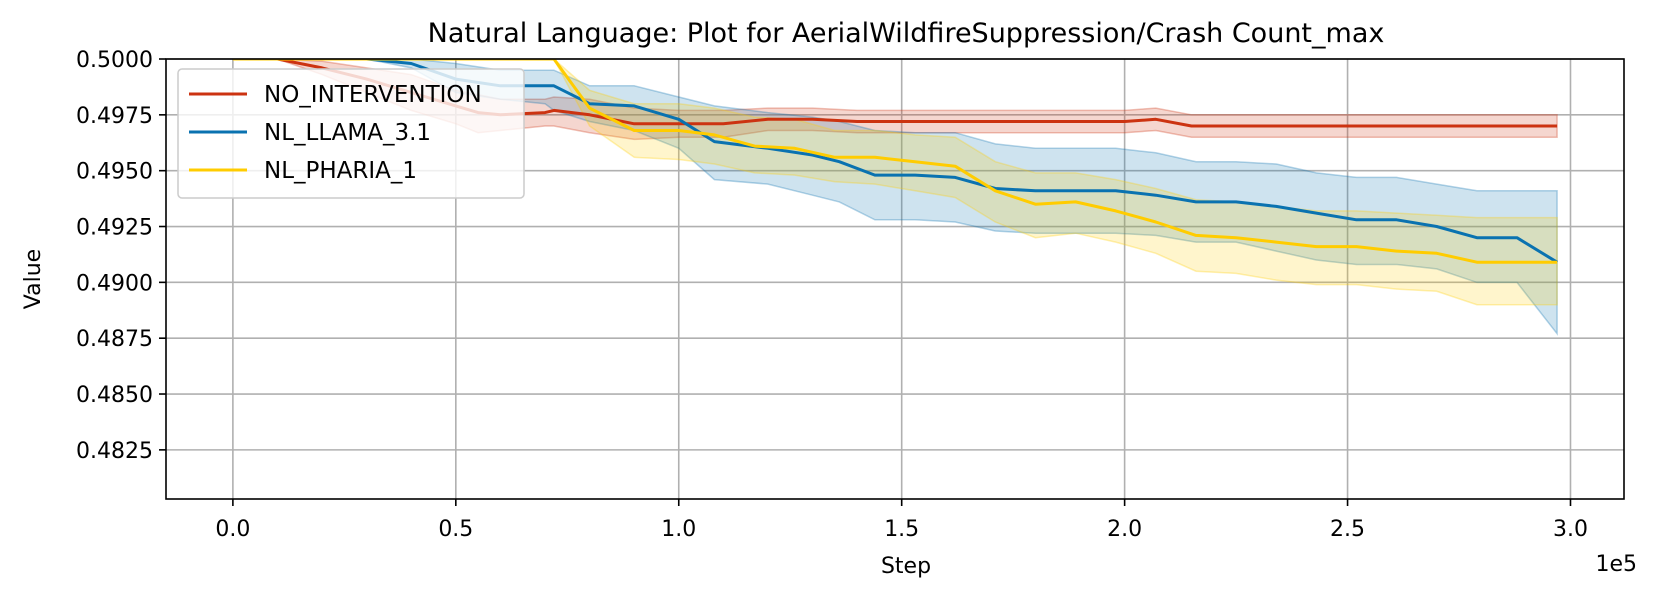 The width and height of the screenshot is (1661, 598). I want to click on y-tick-label: 0.4900, so click(114, 283).